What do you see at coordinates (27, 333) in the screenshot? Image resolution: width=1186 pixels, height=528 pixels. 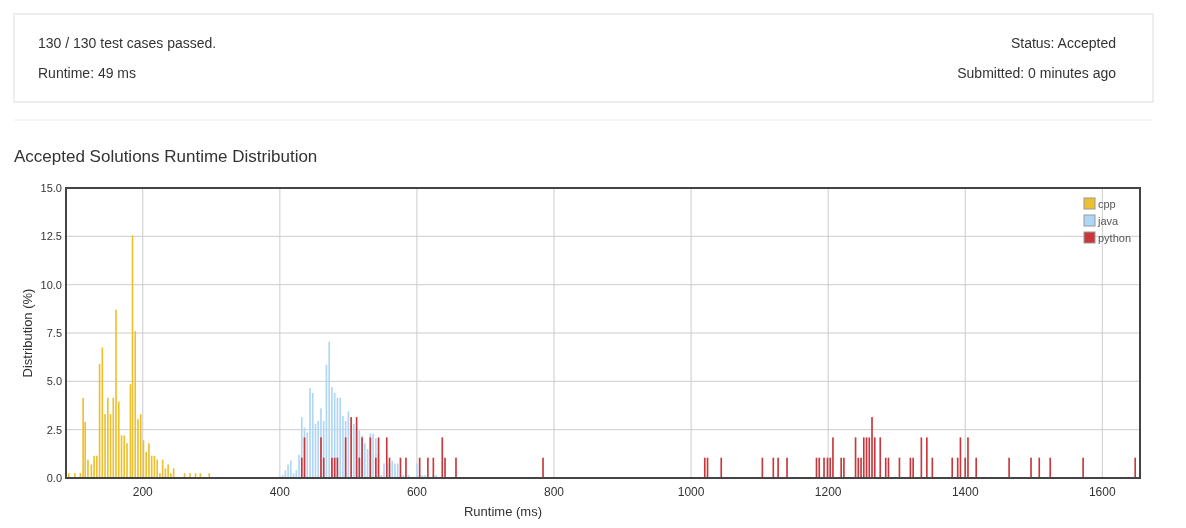 I see `y-axis-title: Distribution (%)` at bounding box center [27, 333].